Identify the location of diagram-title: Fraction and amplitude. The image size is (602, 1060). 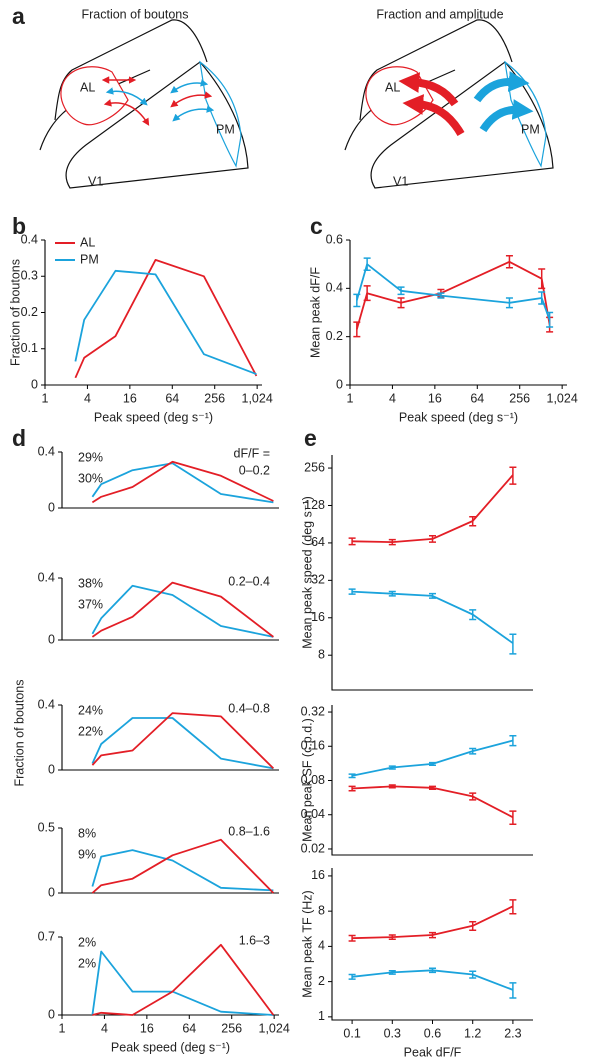
(439, 14).